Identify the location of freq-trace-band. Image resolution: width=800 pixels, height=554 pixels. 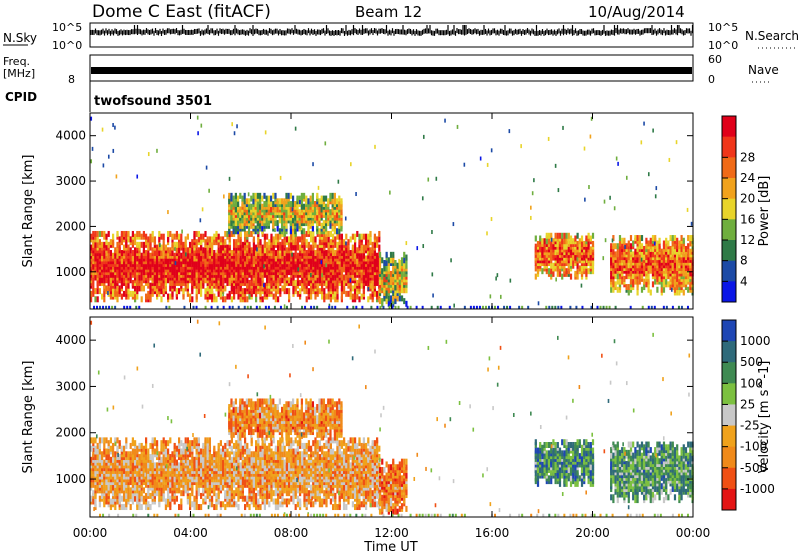
(391, 70).